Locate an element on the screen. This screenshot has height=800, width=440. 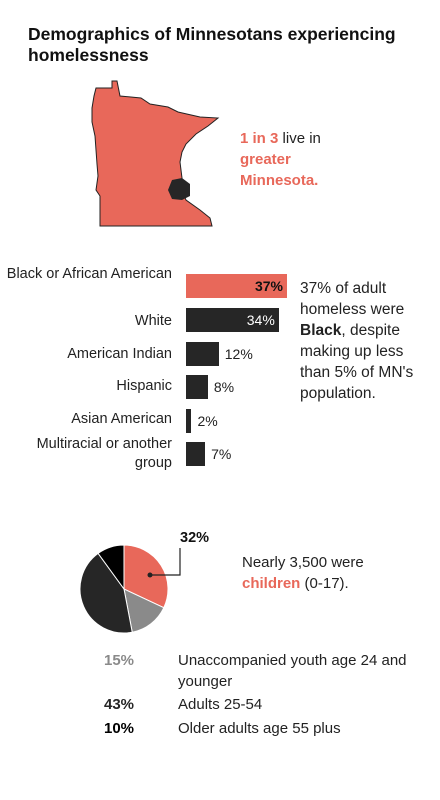
pie-note-part2: (0-17). is located at coordinates (324, 583).